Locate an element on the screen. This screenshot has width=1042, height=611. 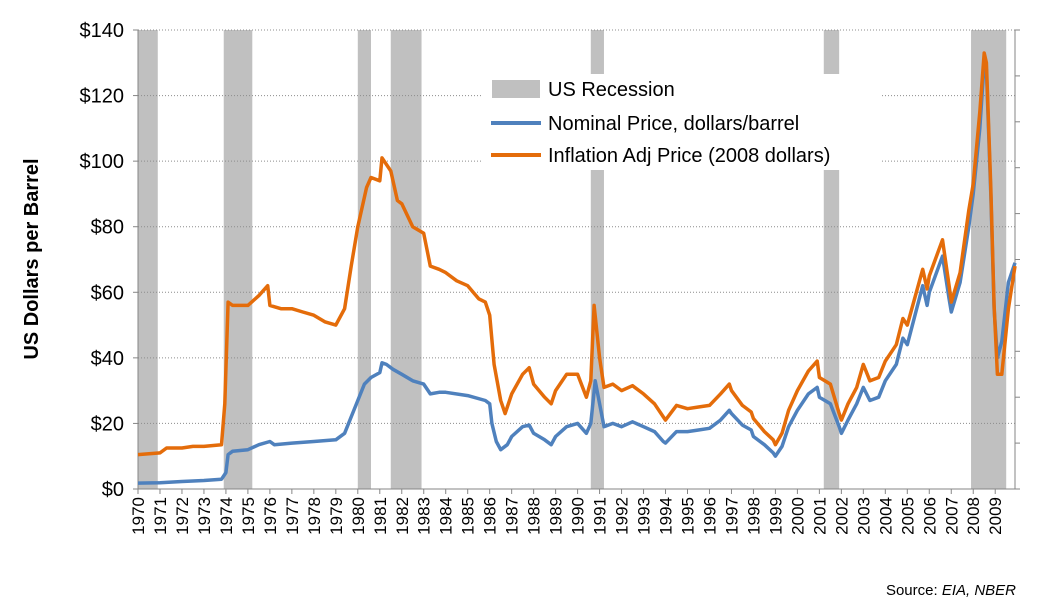
x-tick-label: 1997 is located at coordinates (731, 516).